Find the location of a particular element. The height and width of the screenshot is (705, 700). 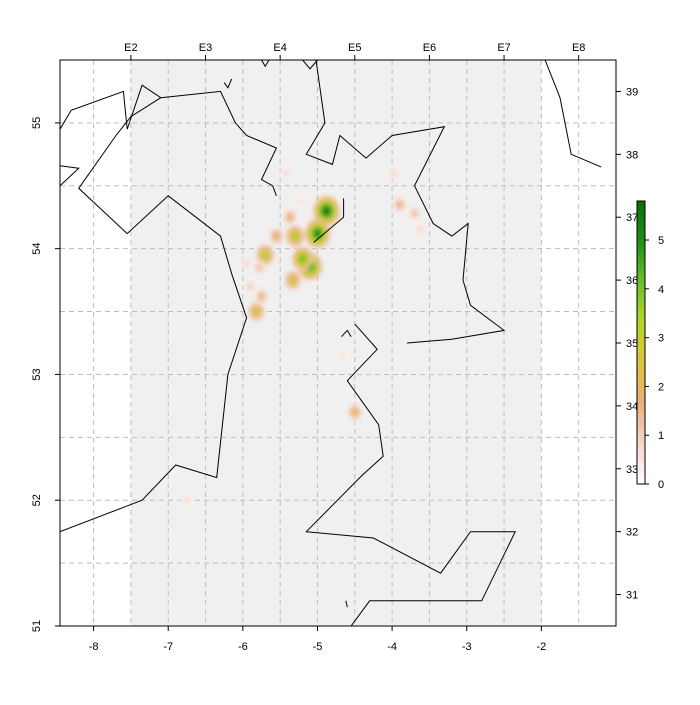

ices-row-label: 33 is located at coordinates (632, 470).